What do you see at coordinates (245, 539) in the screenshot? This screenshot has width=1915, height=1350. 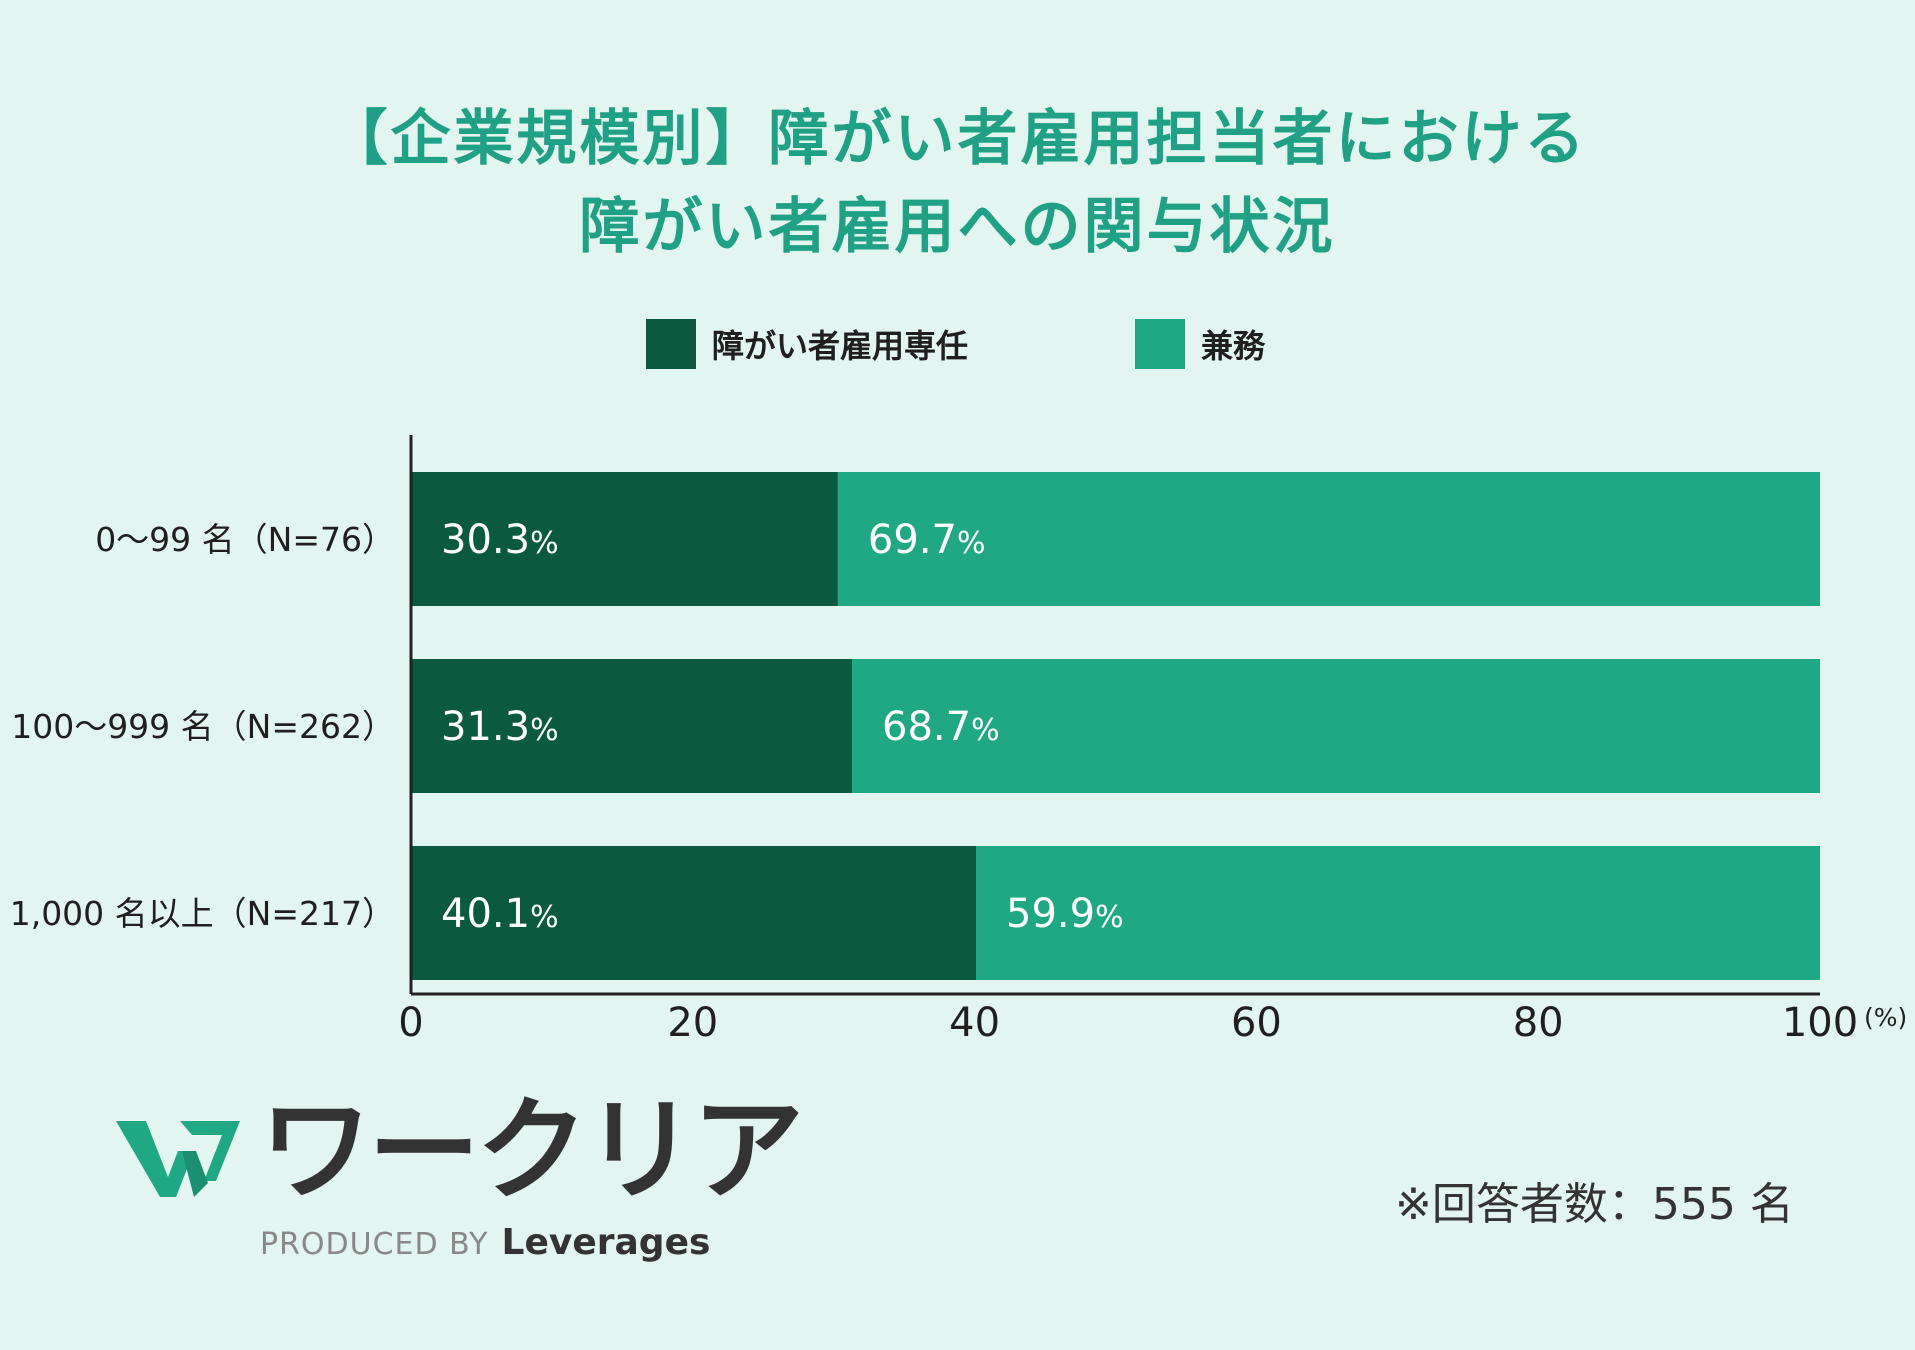 I see `category-label-0: 0～99 名（N=76）` at bounding box center [245, 539].